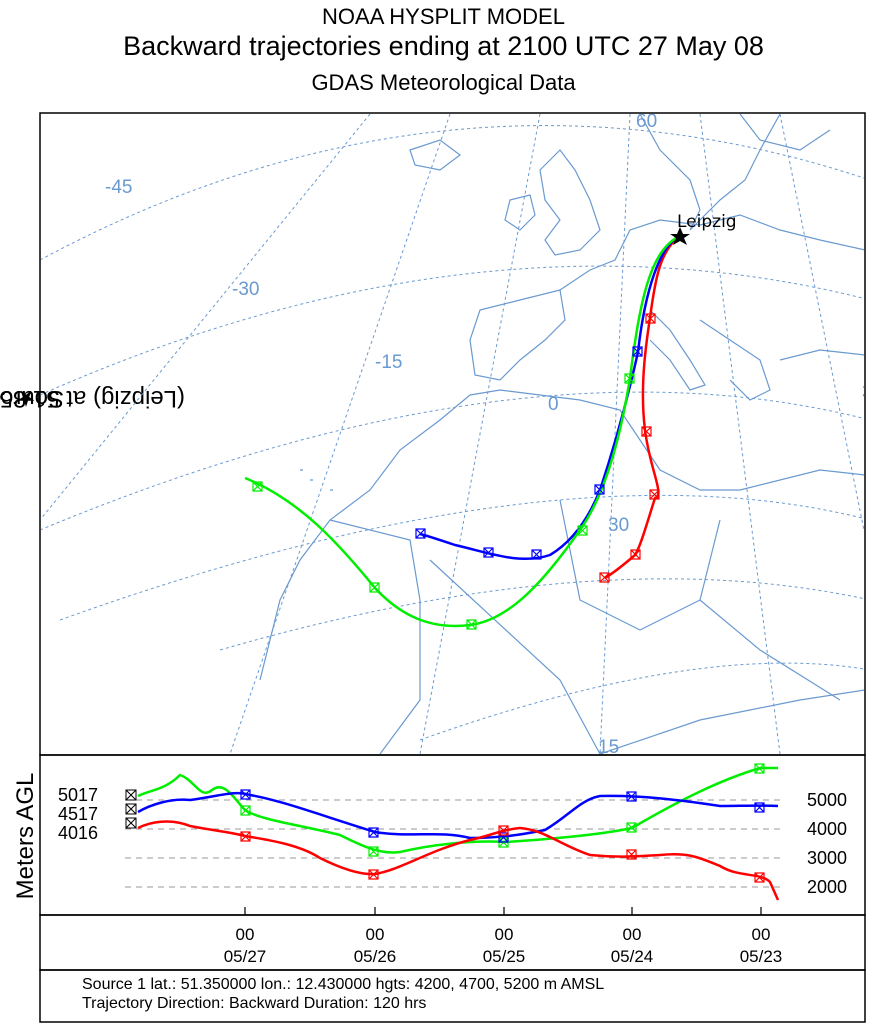 This screenshot has height=1024, width=887. I want to click on red-height-line, so click(458, 860).